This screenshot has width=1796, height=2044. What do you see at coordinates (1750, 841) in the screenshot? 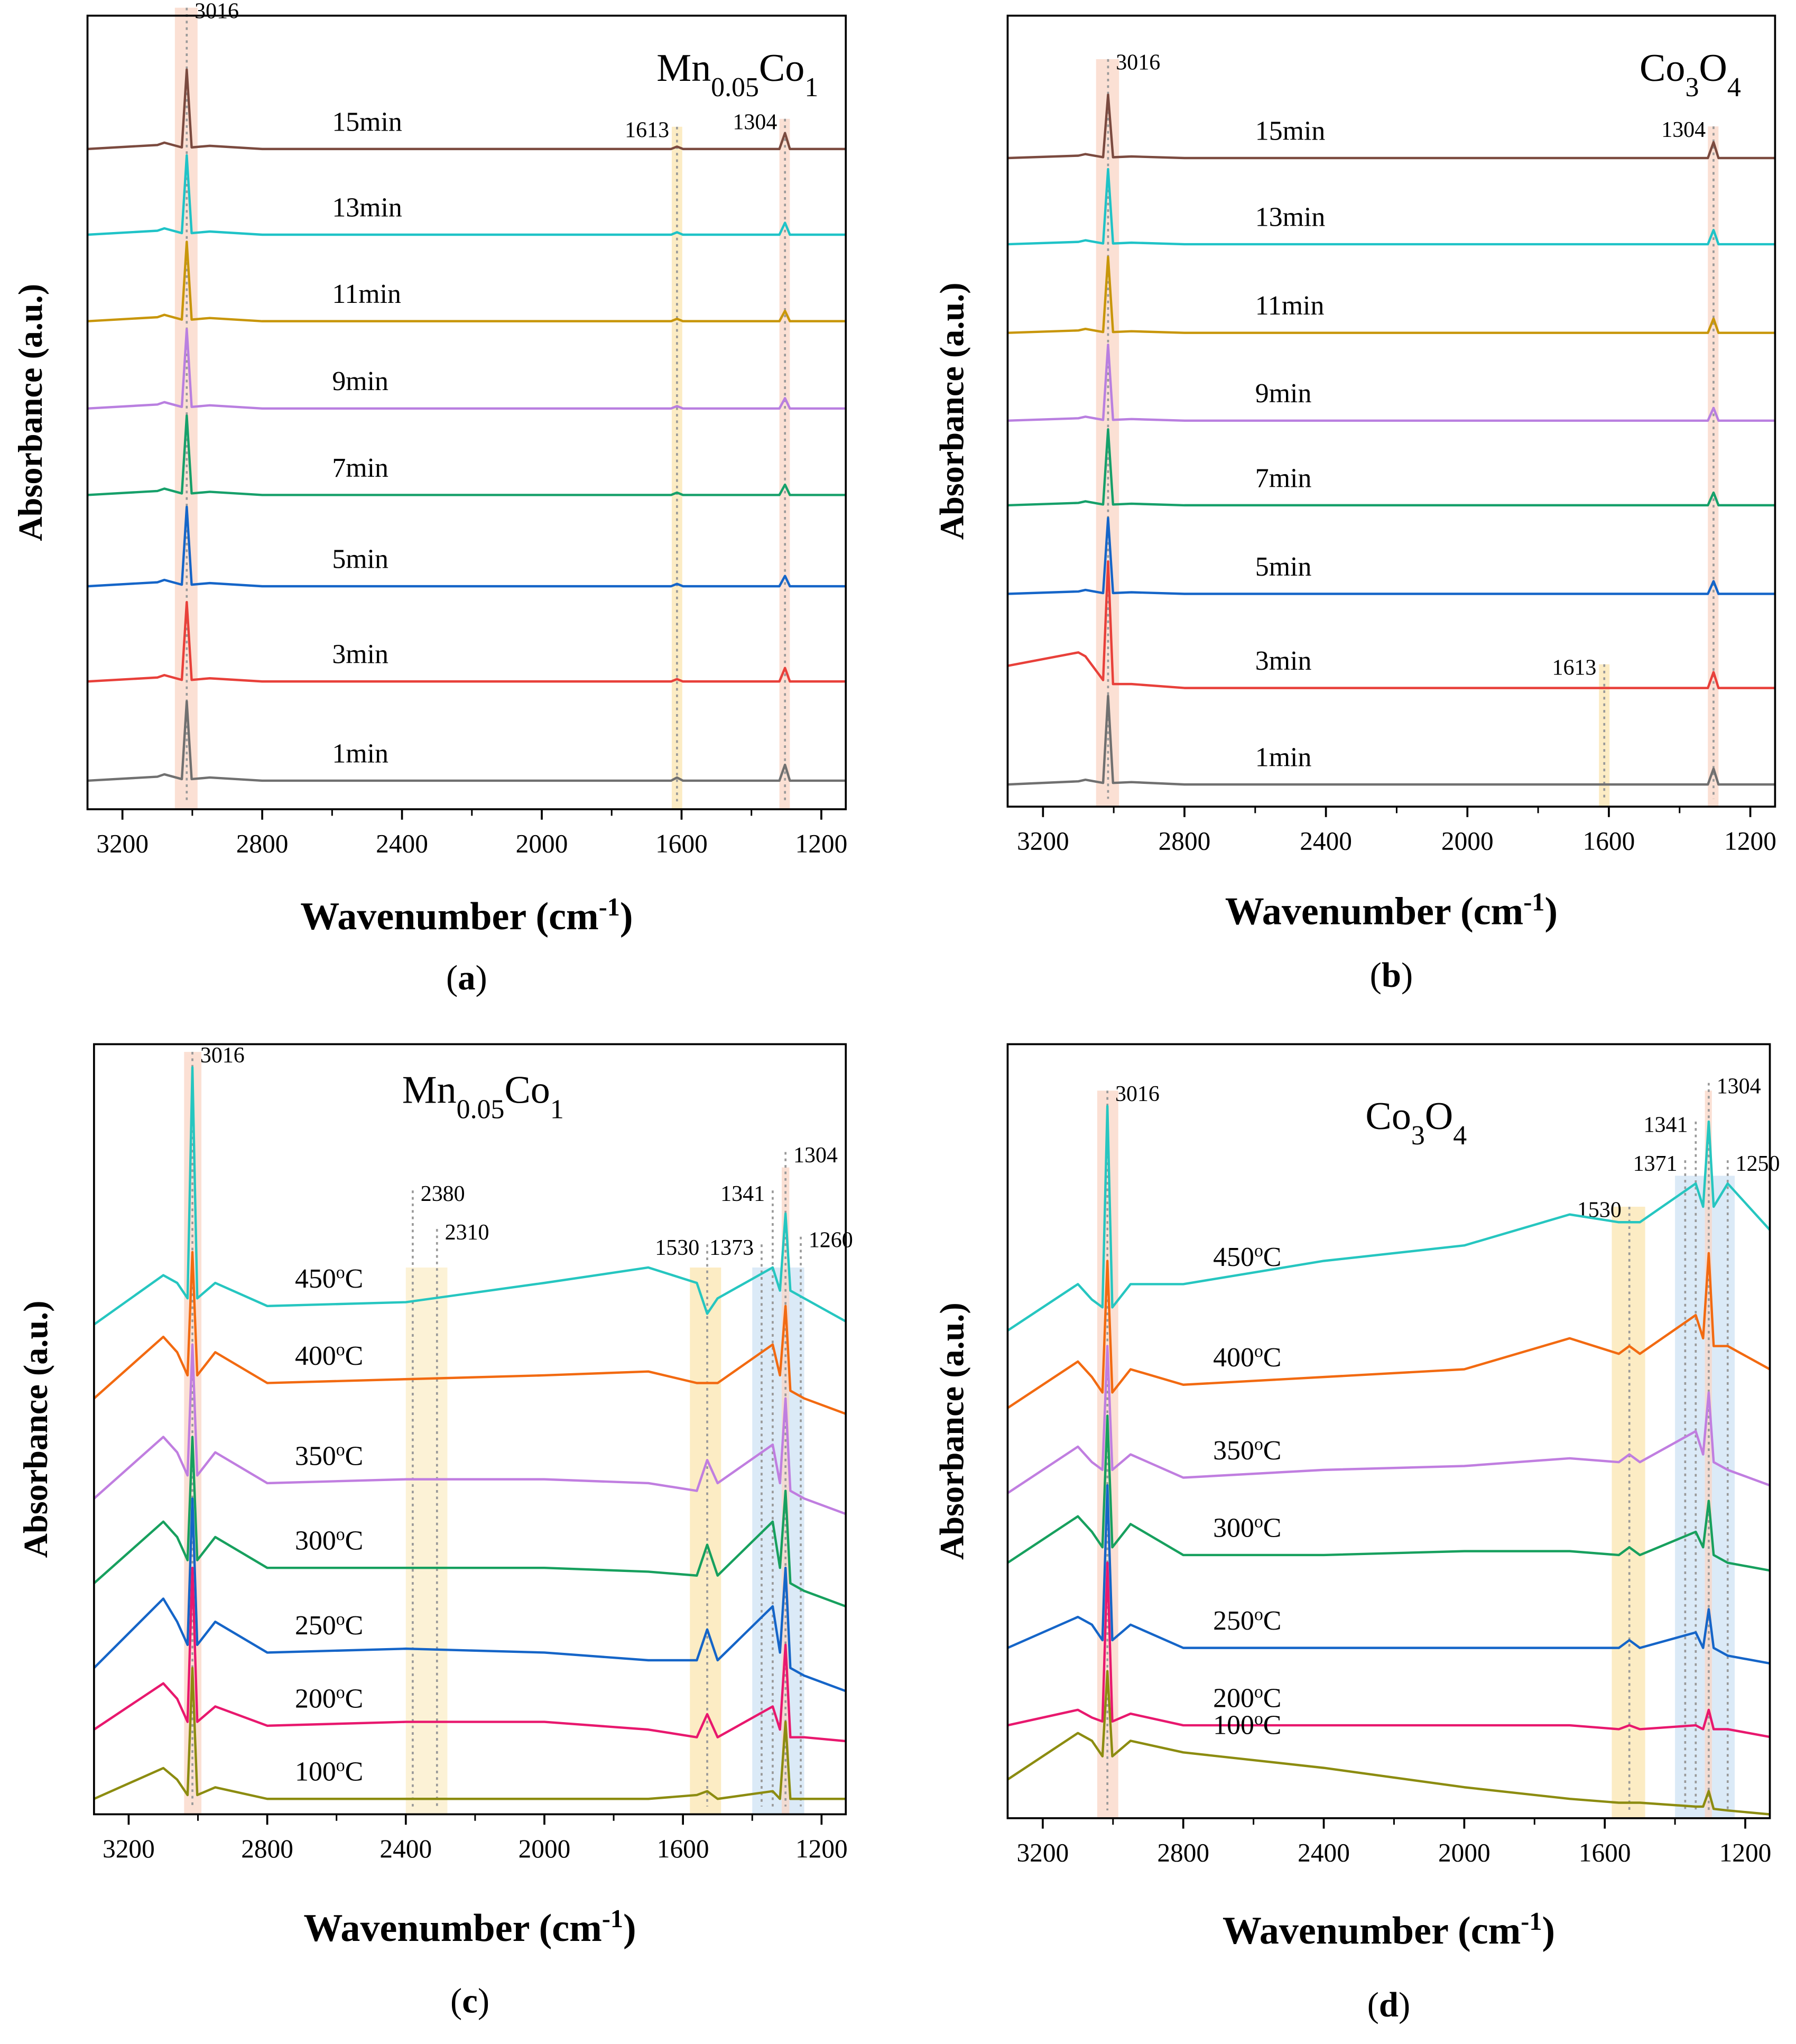
I see `x-tick-label: 1200` at bounding box center [1750, 841].